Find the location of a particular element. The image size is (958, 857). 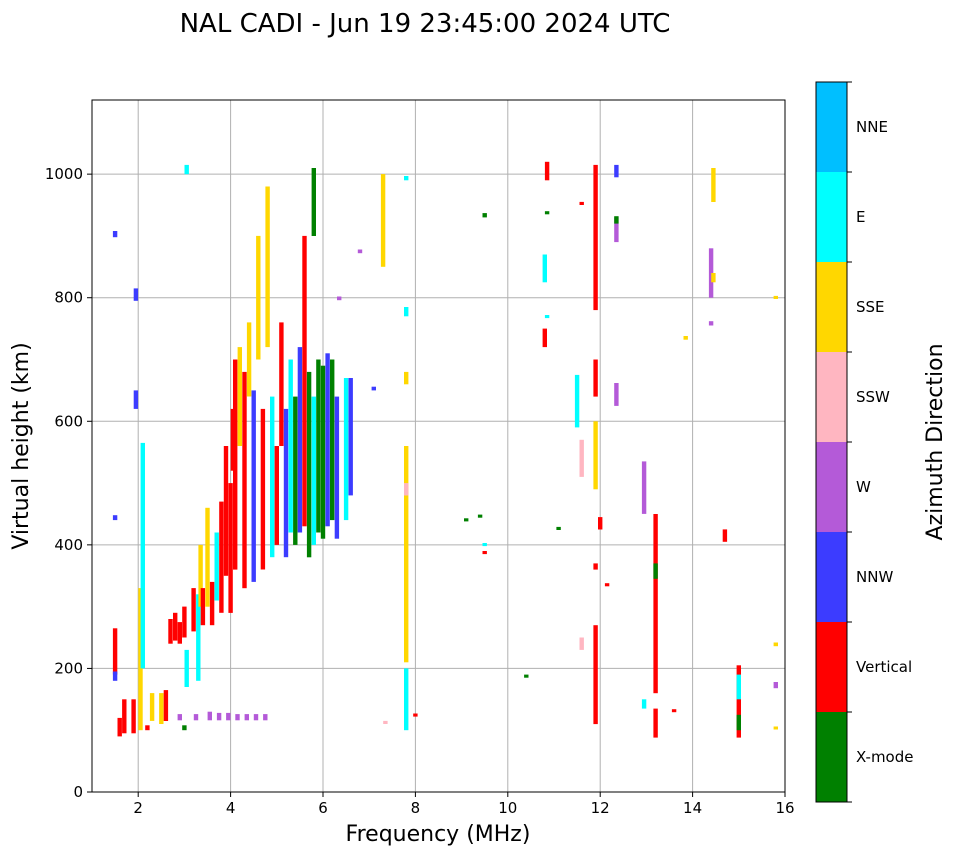

x-tick-label: 12 is located at coordinates (600, 808).